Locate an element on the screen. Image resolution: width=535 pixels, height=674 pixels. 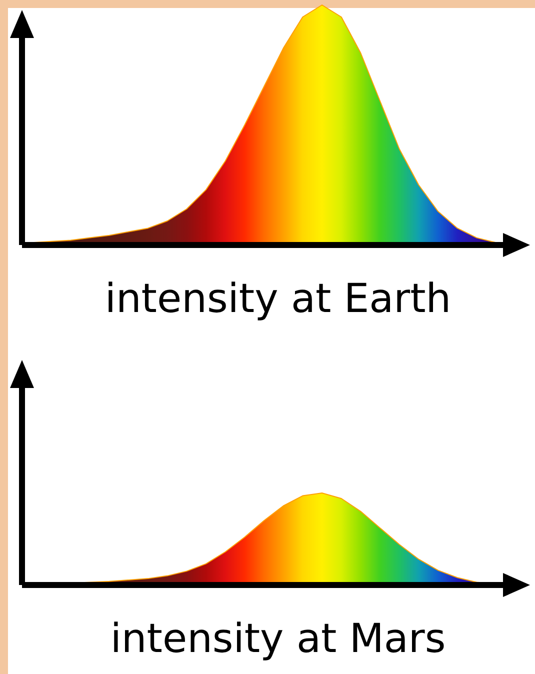
x-axis-title: intensity at Mars is located at coordinates (278, 639).